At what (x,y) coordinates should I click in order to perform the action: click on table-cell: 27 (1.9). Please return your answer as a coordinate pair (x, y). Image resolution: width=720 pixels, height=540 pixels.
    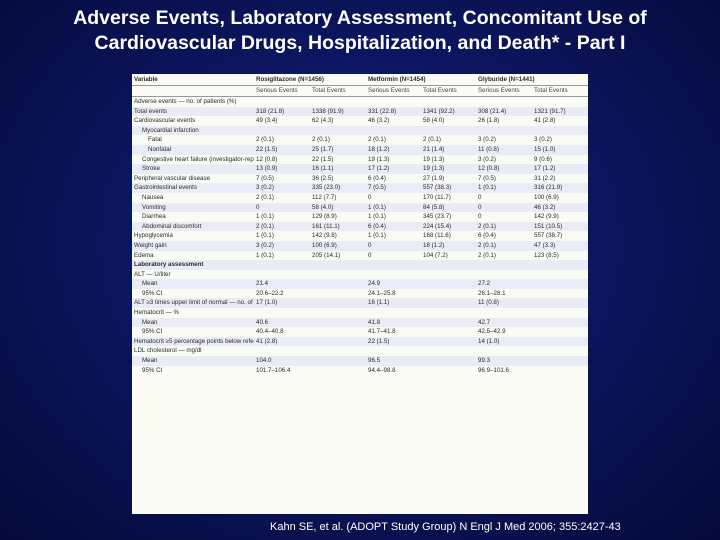
    Looking at the image, I should click on (434, 178).